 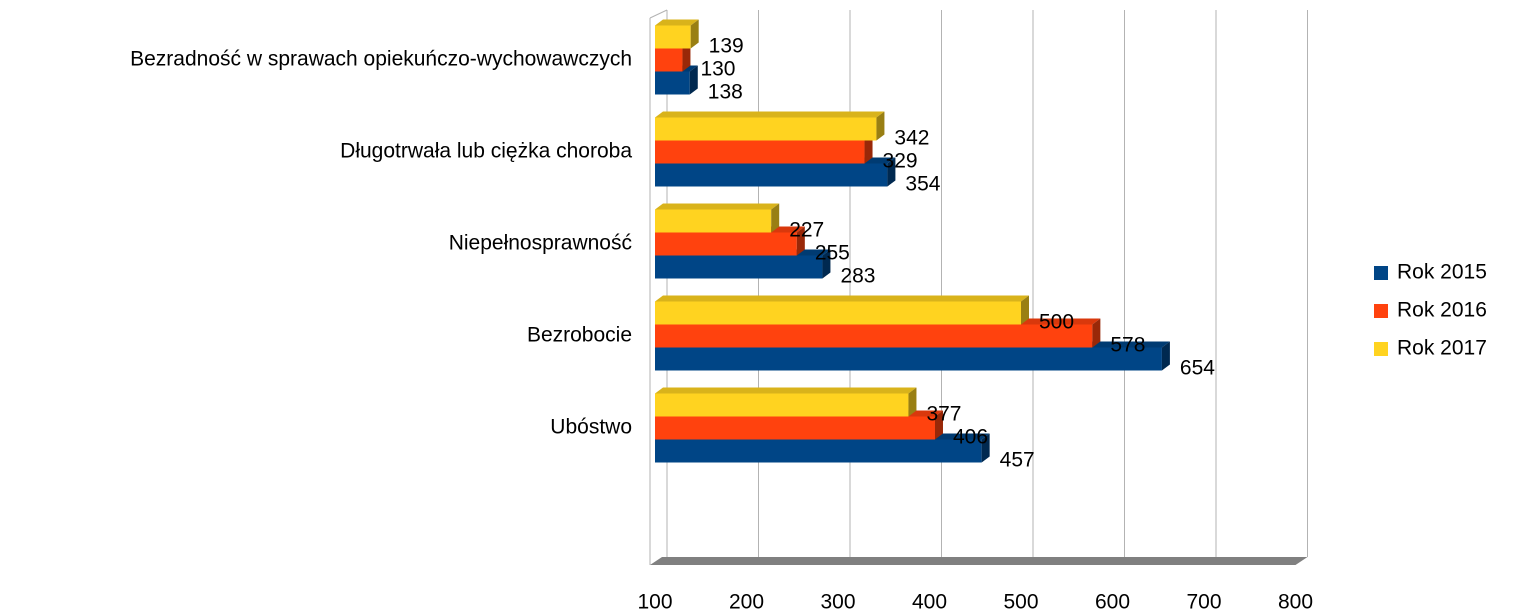 What do you see at coordinates (1442, 310) in the screenshot?
I see `legend-label: Rok 2016` at bounding box center [1442, 310].